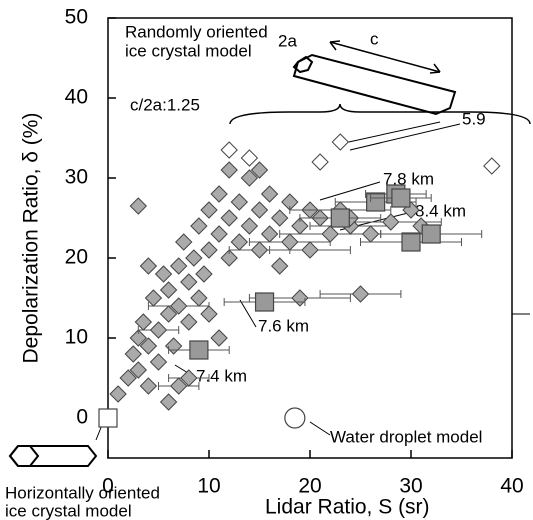 This screenshot has width=533, height=520. What do you see at coordinates (380, 114) in the screenshot?
I see `brace` at bounding box center [380, 114].